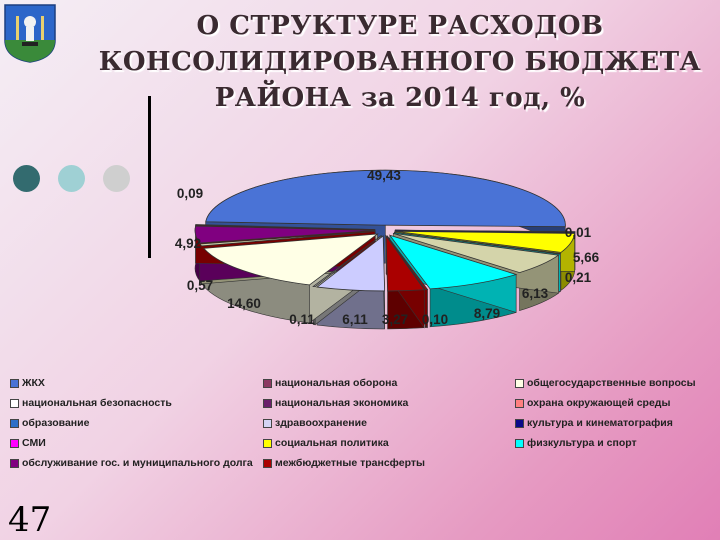 This screenshot has width=720, height=540. Describe the element at coordinates (149, 177) in the screenshot. I see `decorative-divider` at that location.